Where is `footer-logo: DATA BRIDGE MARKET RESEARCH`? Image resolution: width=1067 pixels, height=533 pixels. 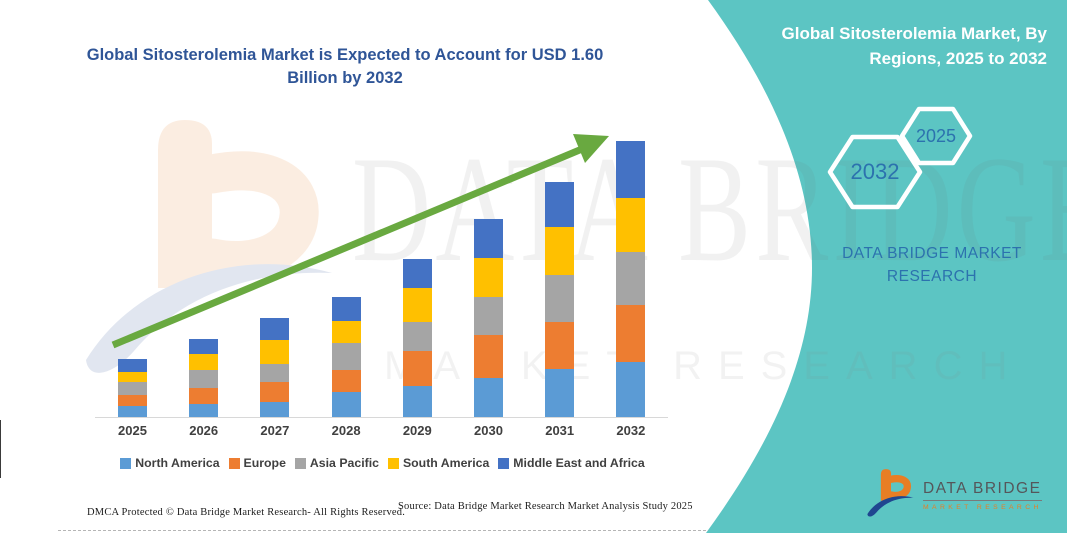
footer-logo: DATA BRIDGE MARKET RESEARCH is located at coordinates (954, 495).